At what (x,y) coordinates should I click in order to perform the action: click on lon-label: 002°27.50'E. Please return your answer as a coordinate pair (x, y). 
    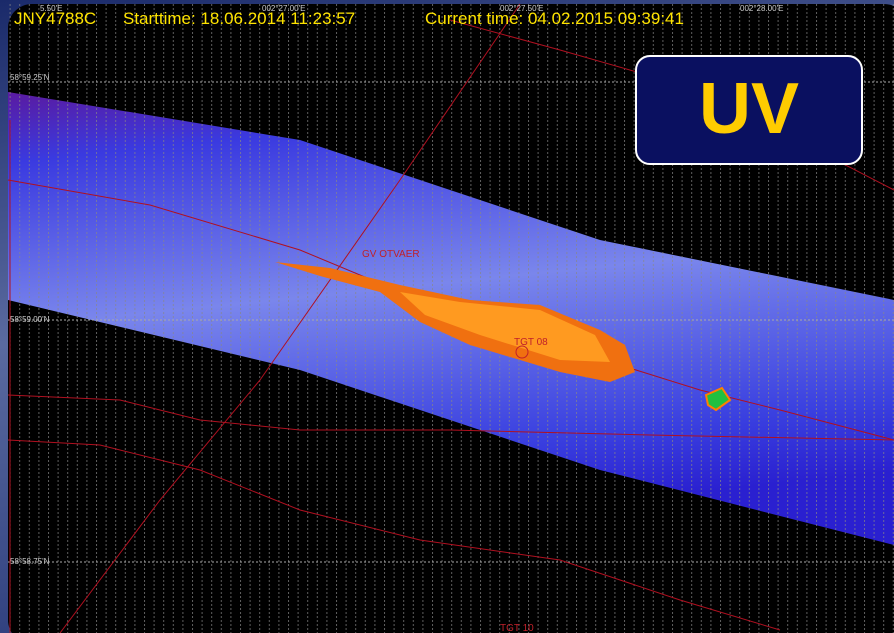
    Looking at the image, I should click on (521, 8).